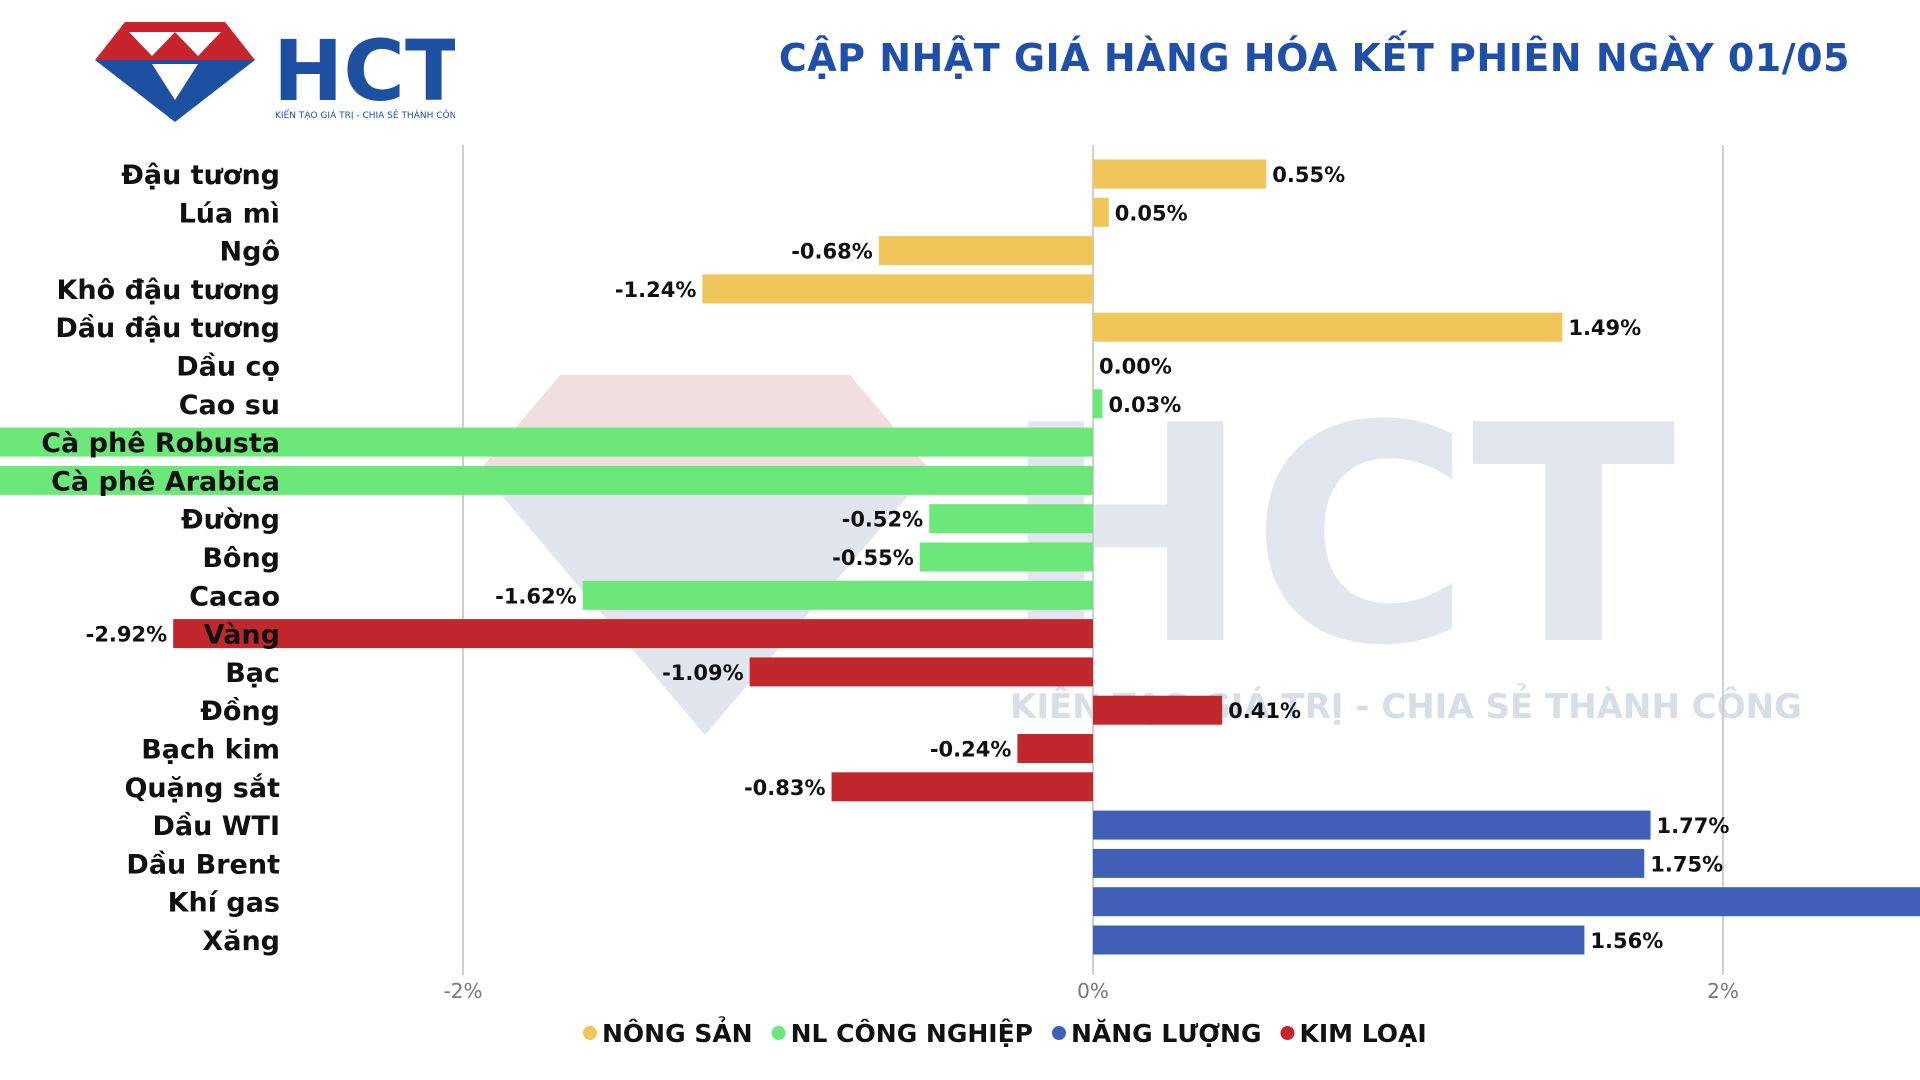 The width and height of the screenshot is (1920, 1080). I want to click on value-label: -0.68%, so click(832, 252).